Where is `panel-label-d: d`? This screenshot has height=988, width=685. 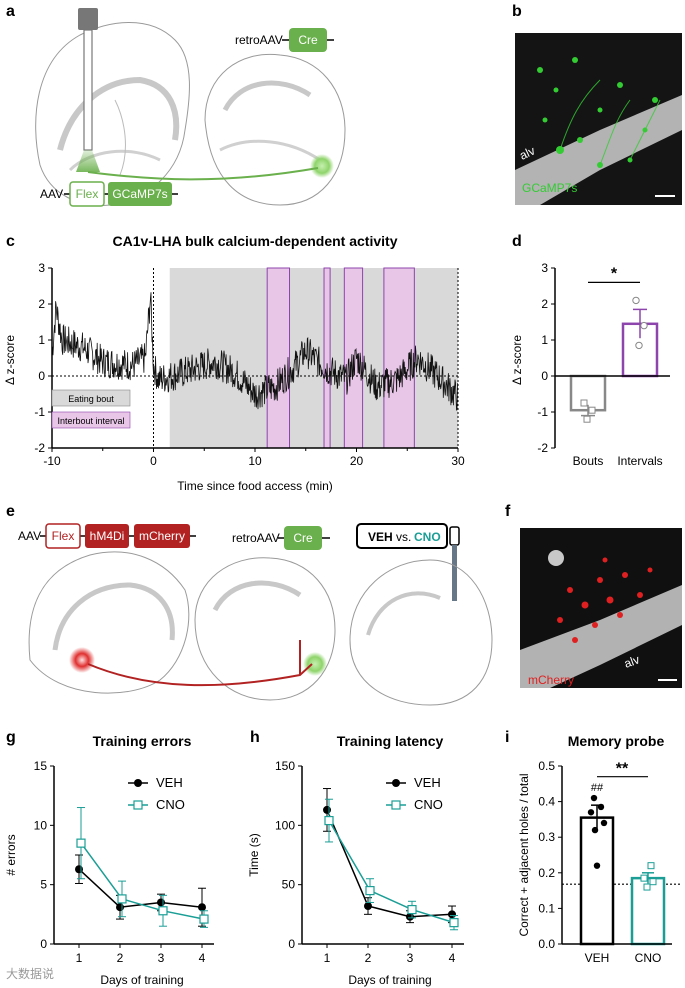
panel-label-d: d is located at coordinates (517, 241).